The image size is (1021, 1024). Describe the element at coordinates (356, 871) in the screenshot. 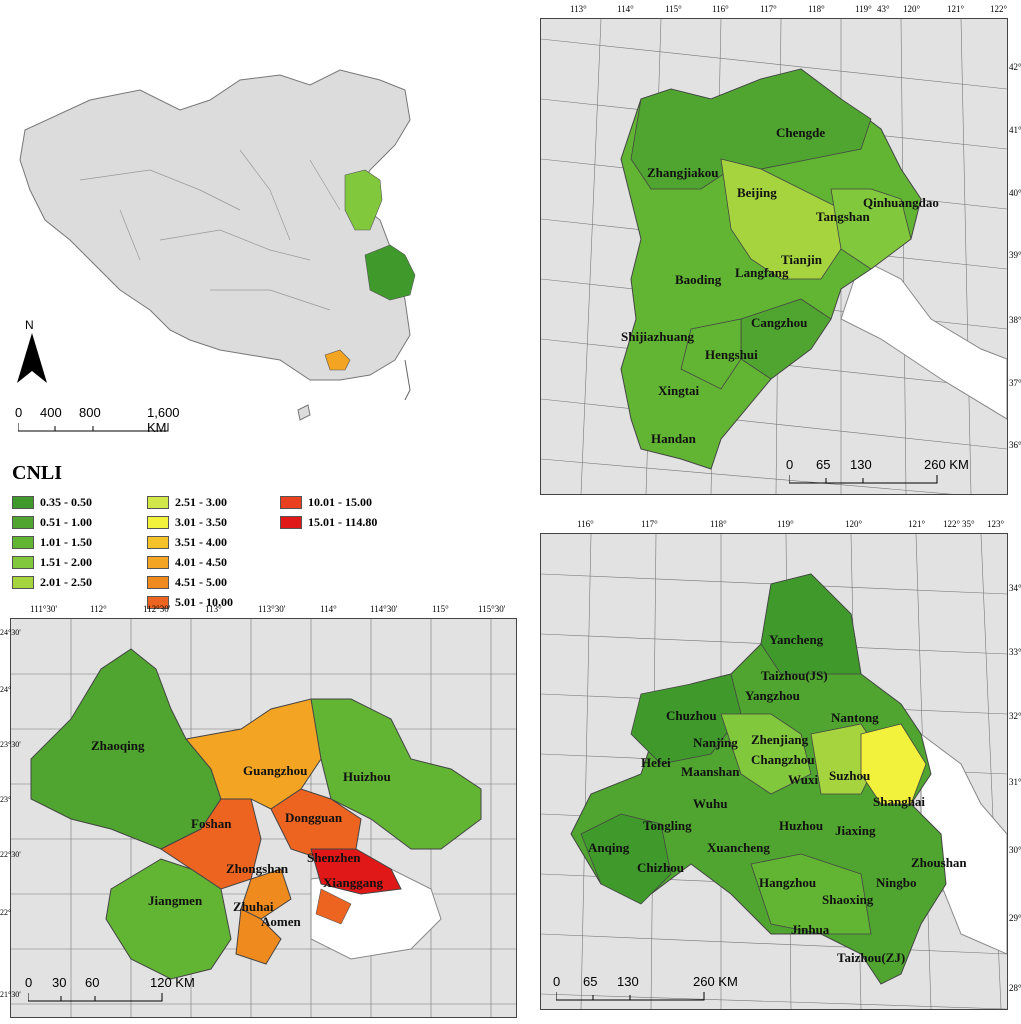

I see `shenzhen-shape` at that location.